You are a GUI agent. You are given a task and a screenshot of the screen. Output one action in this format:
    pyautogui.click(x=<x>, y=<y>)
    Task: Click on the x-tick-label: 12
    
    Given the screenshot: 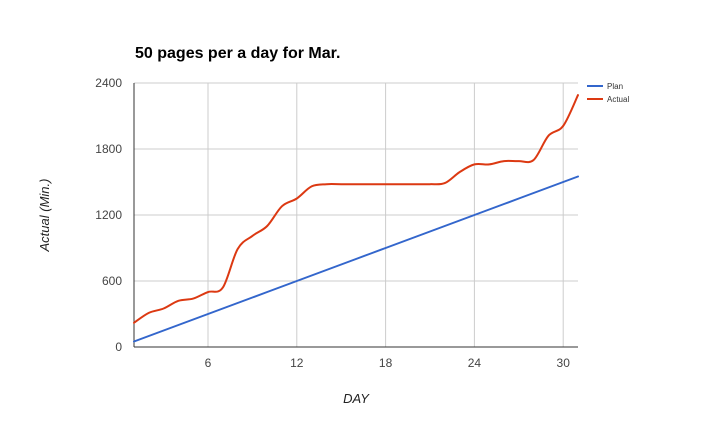 What is the action you would take?
    pyautogui.click(x=297, y=363)
    